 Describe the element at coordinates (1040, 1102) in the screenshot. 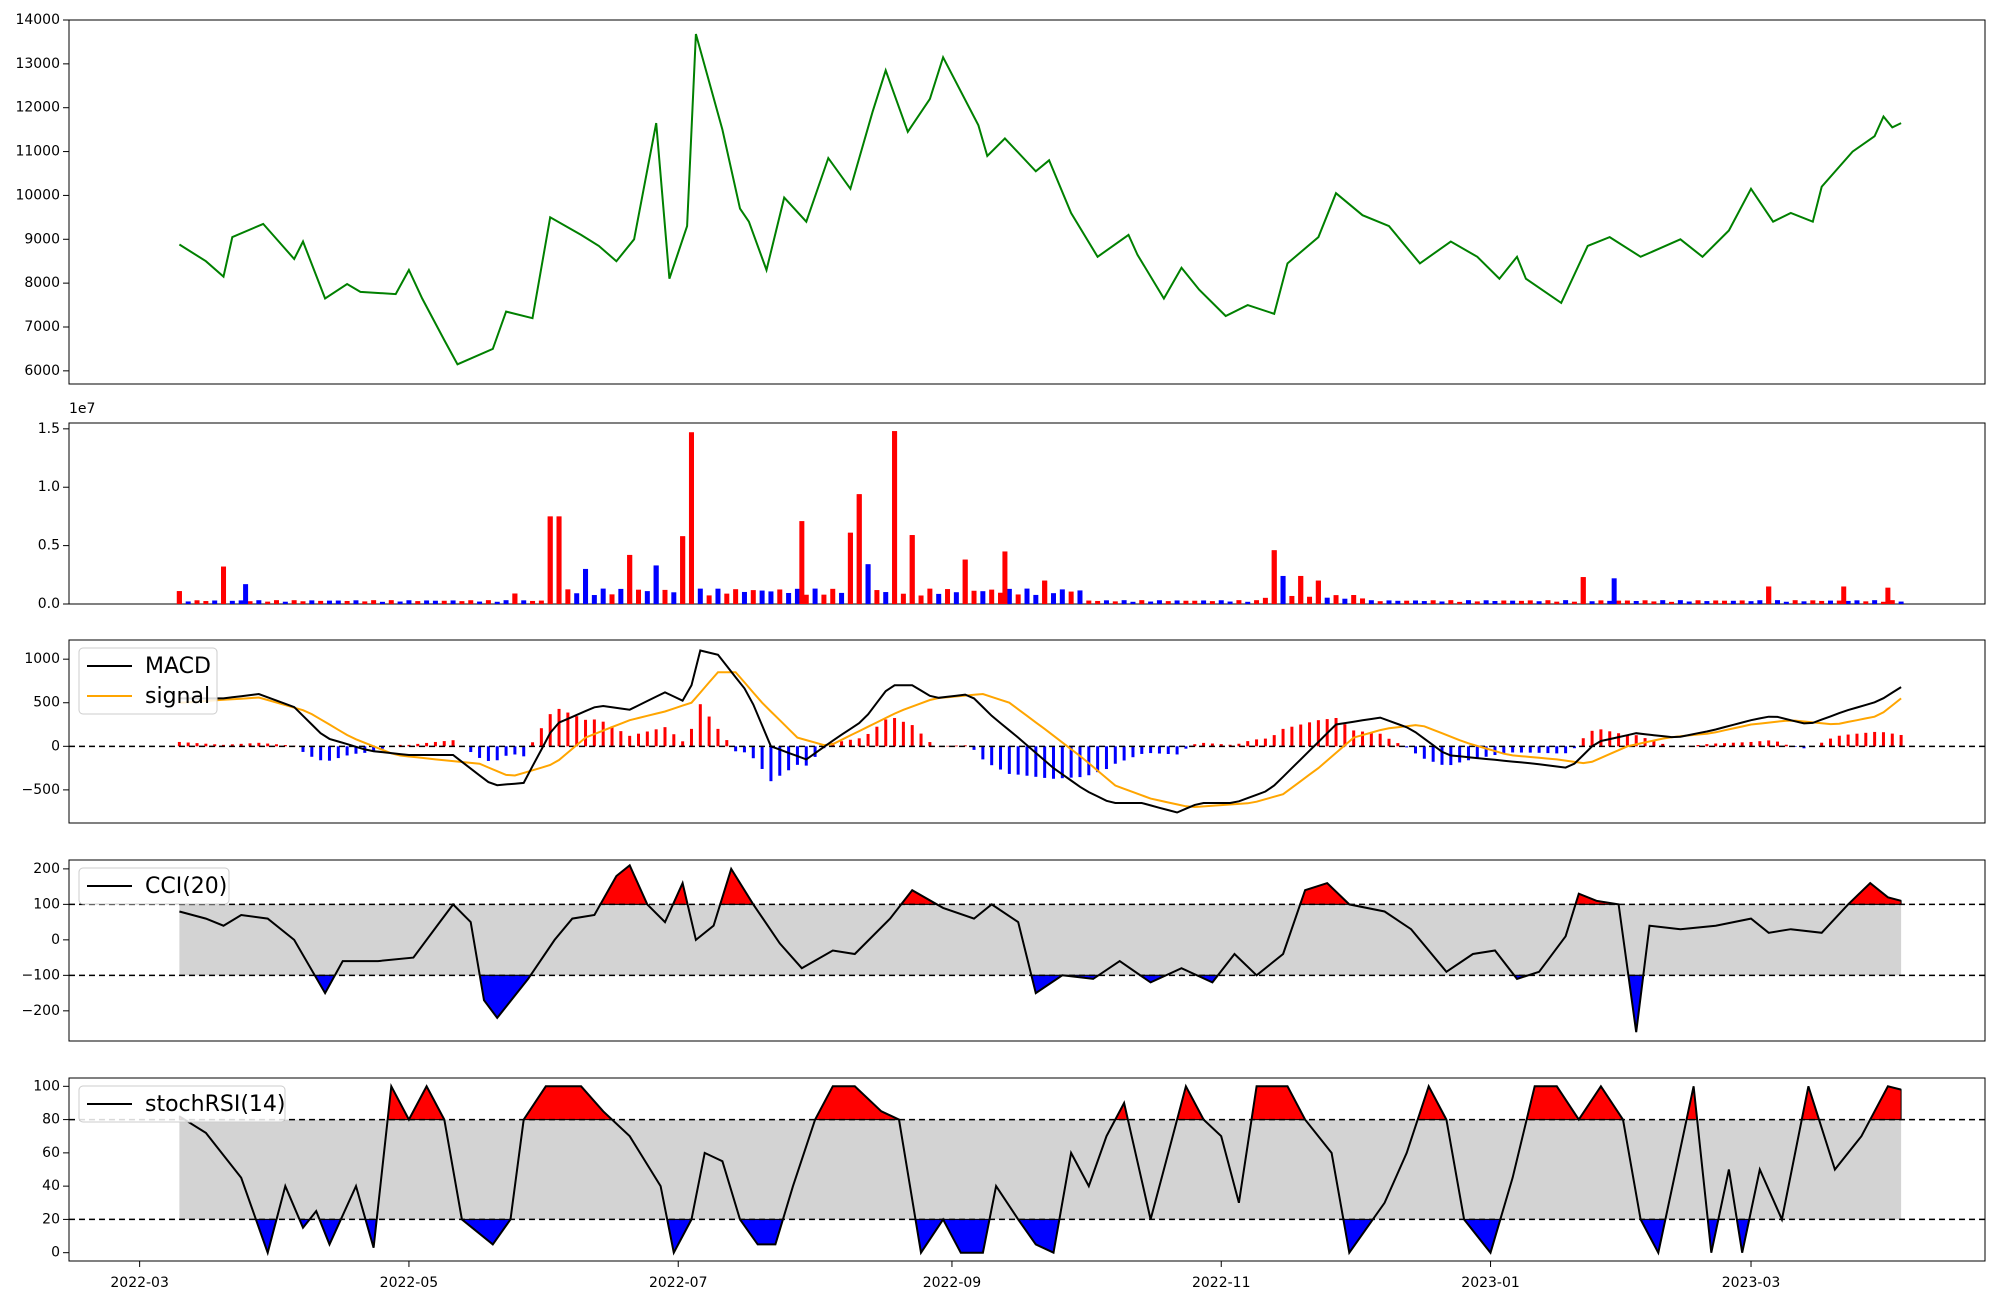

I see `stochrsi-overbought-fill` at that location.